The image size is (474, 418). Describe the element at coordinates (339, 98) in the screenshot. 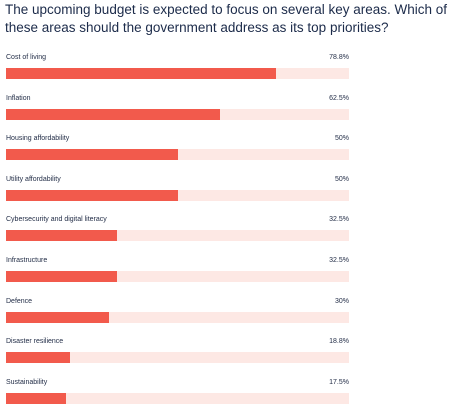

I see `value-label: 62.5%` at that location.